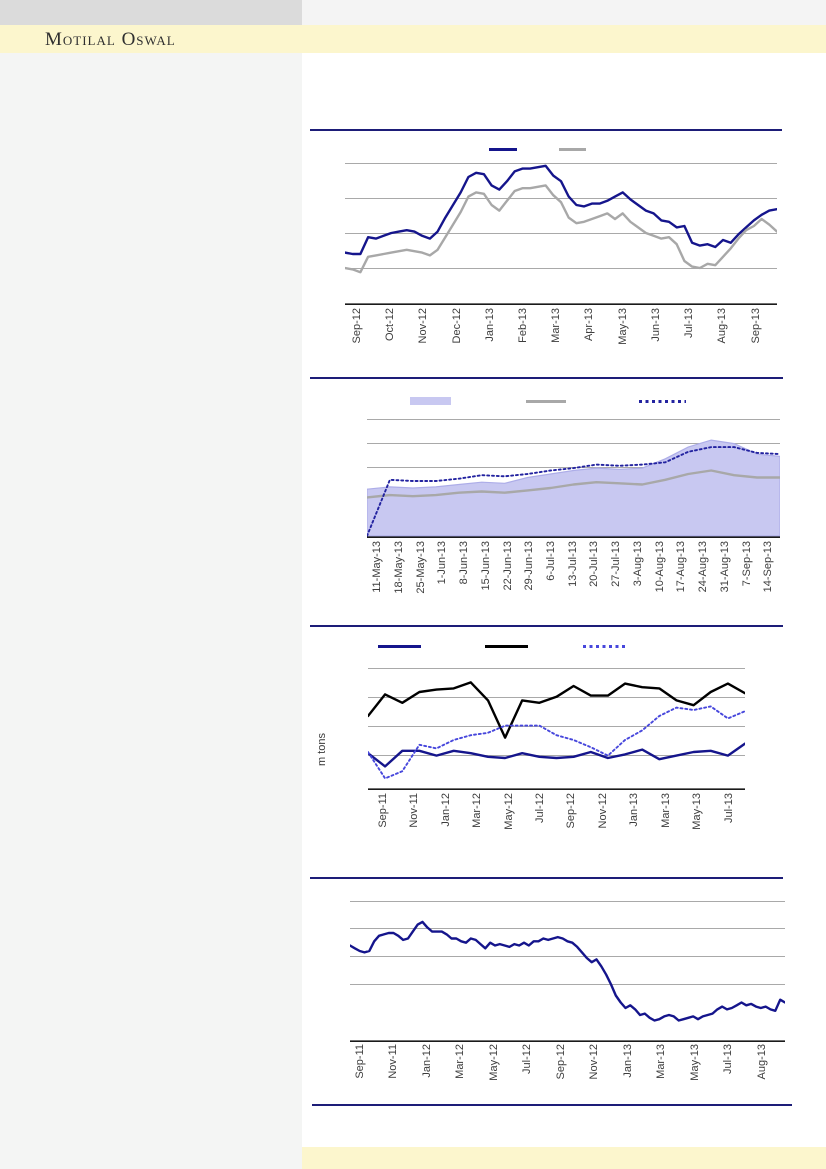 This screenshot has width=826, height=1169. I want to click on x-axis-tick-label: Apr-13, so click(589, 325).